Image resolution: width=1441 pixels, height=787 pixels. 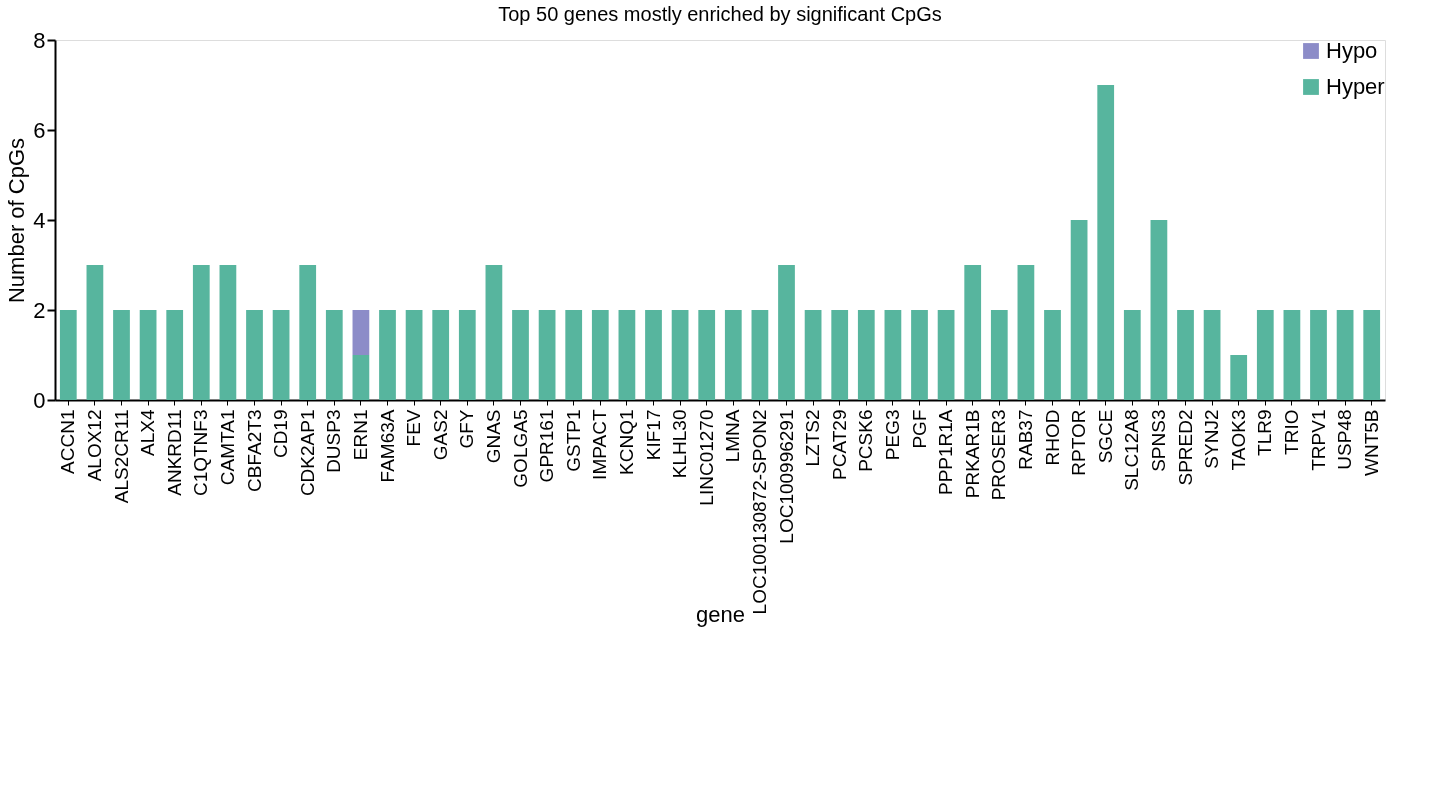 I want to click on x-tick-label: RPTOR, so click(x=1079, y=442).